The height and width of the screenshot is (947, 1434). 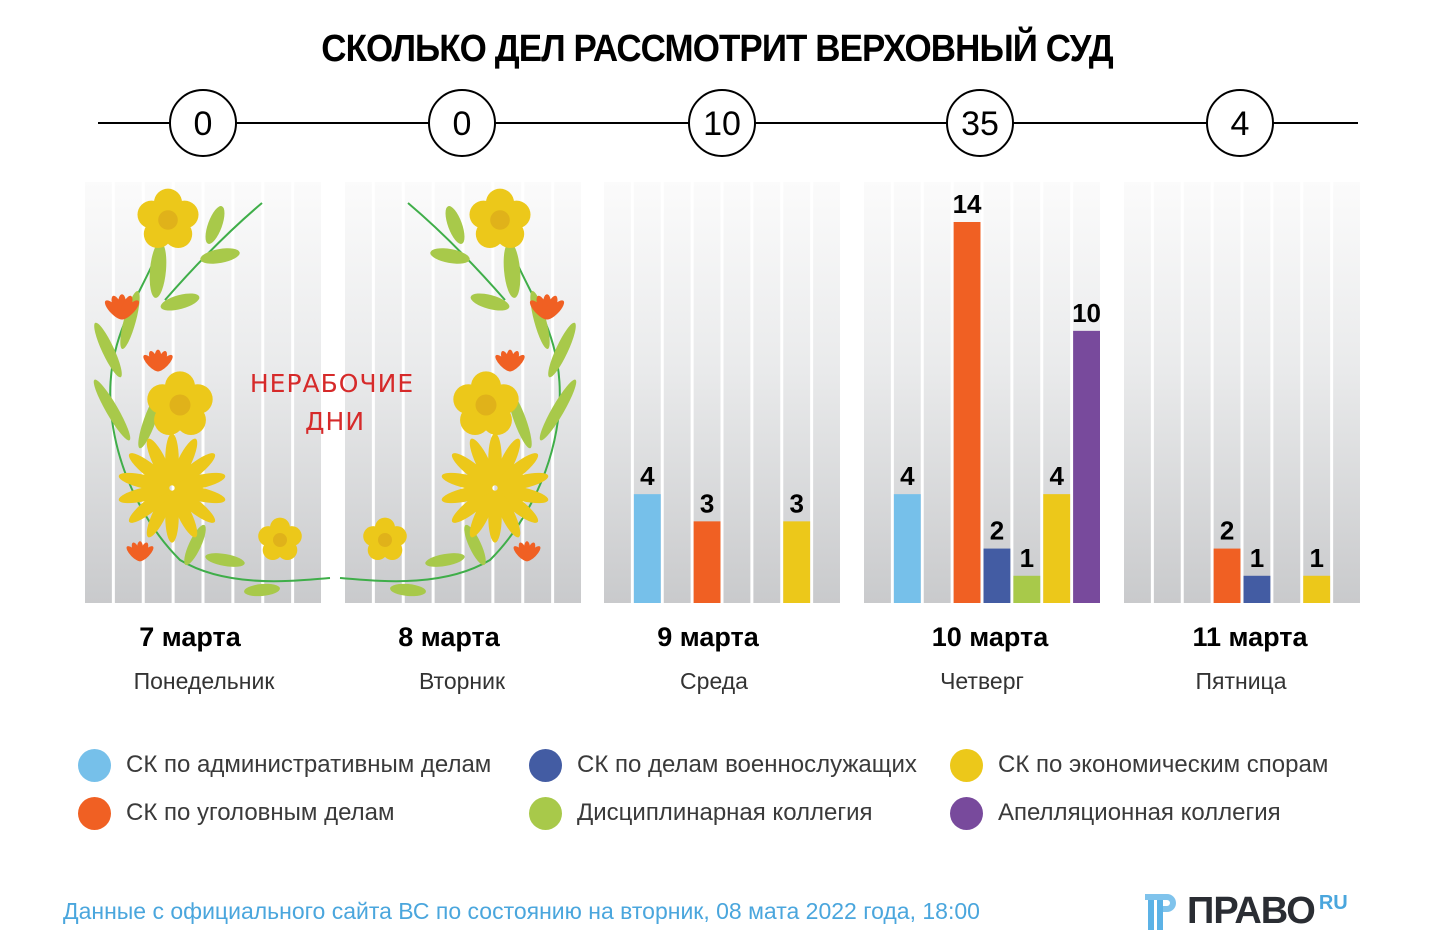 What do you see at coordinates (213, 251) in the screenshot?
I see `vine-left` at bounding box center [213, 251].